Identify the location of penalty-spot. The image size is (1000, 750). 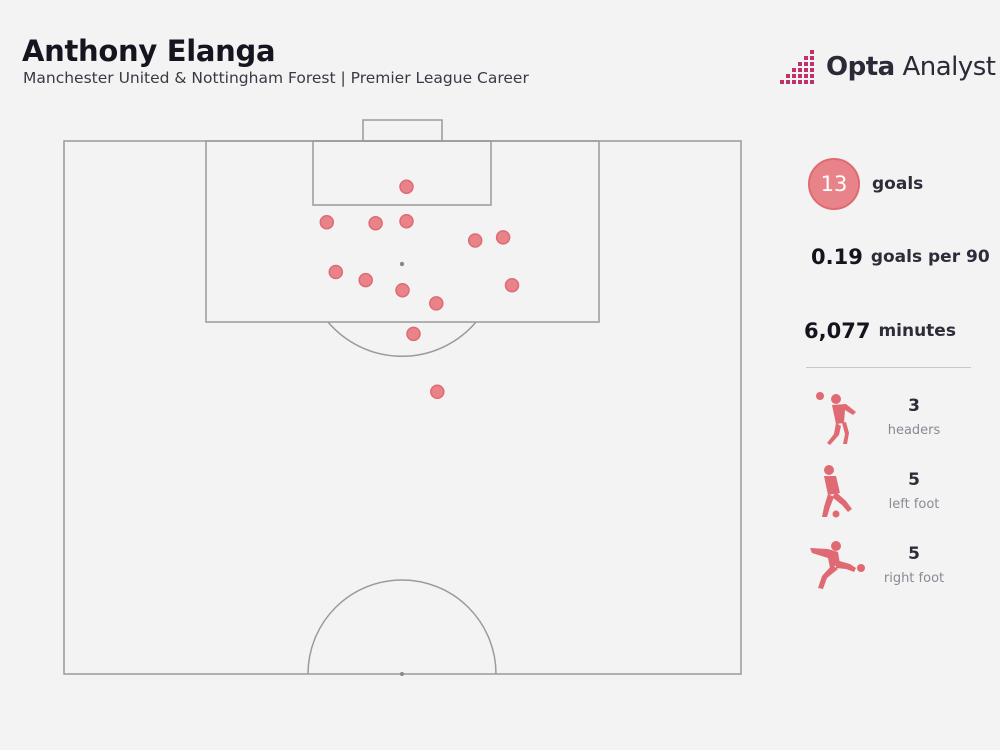
(402, 264).